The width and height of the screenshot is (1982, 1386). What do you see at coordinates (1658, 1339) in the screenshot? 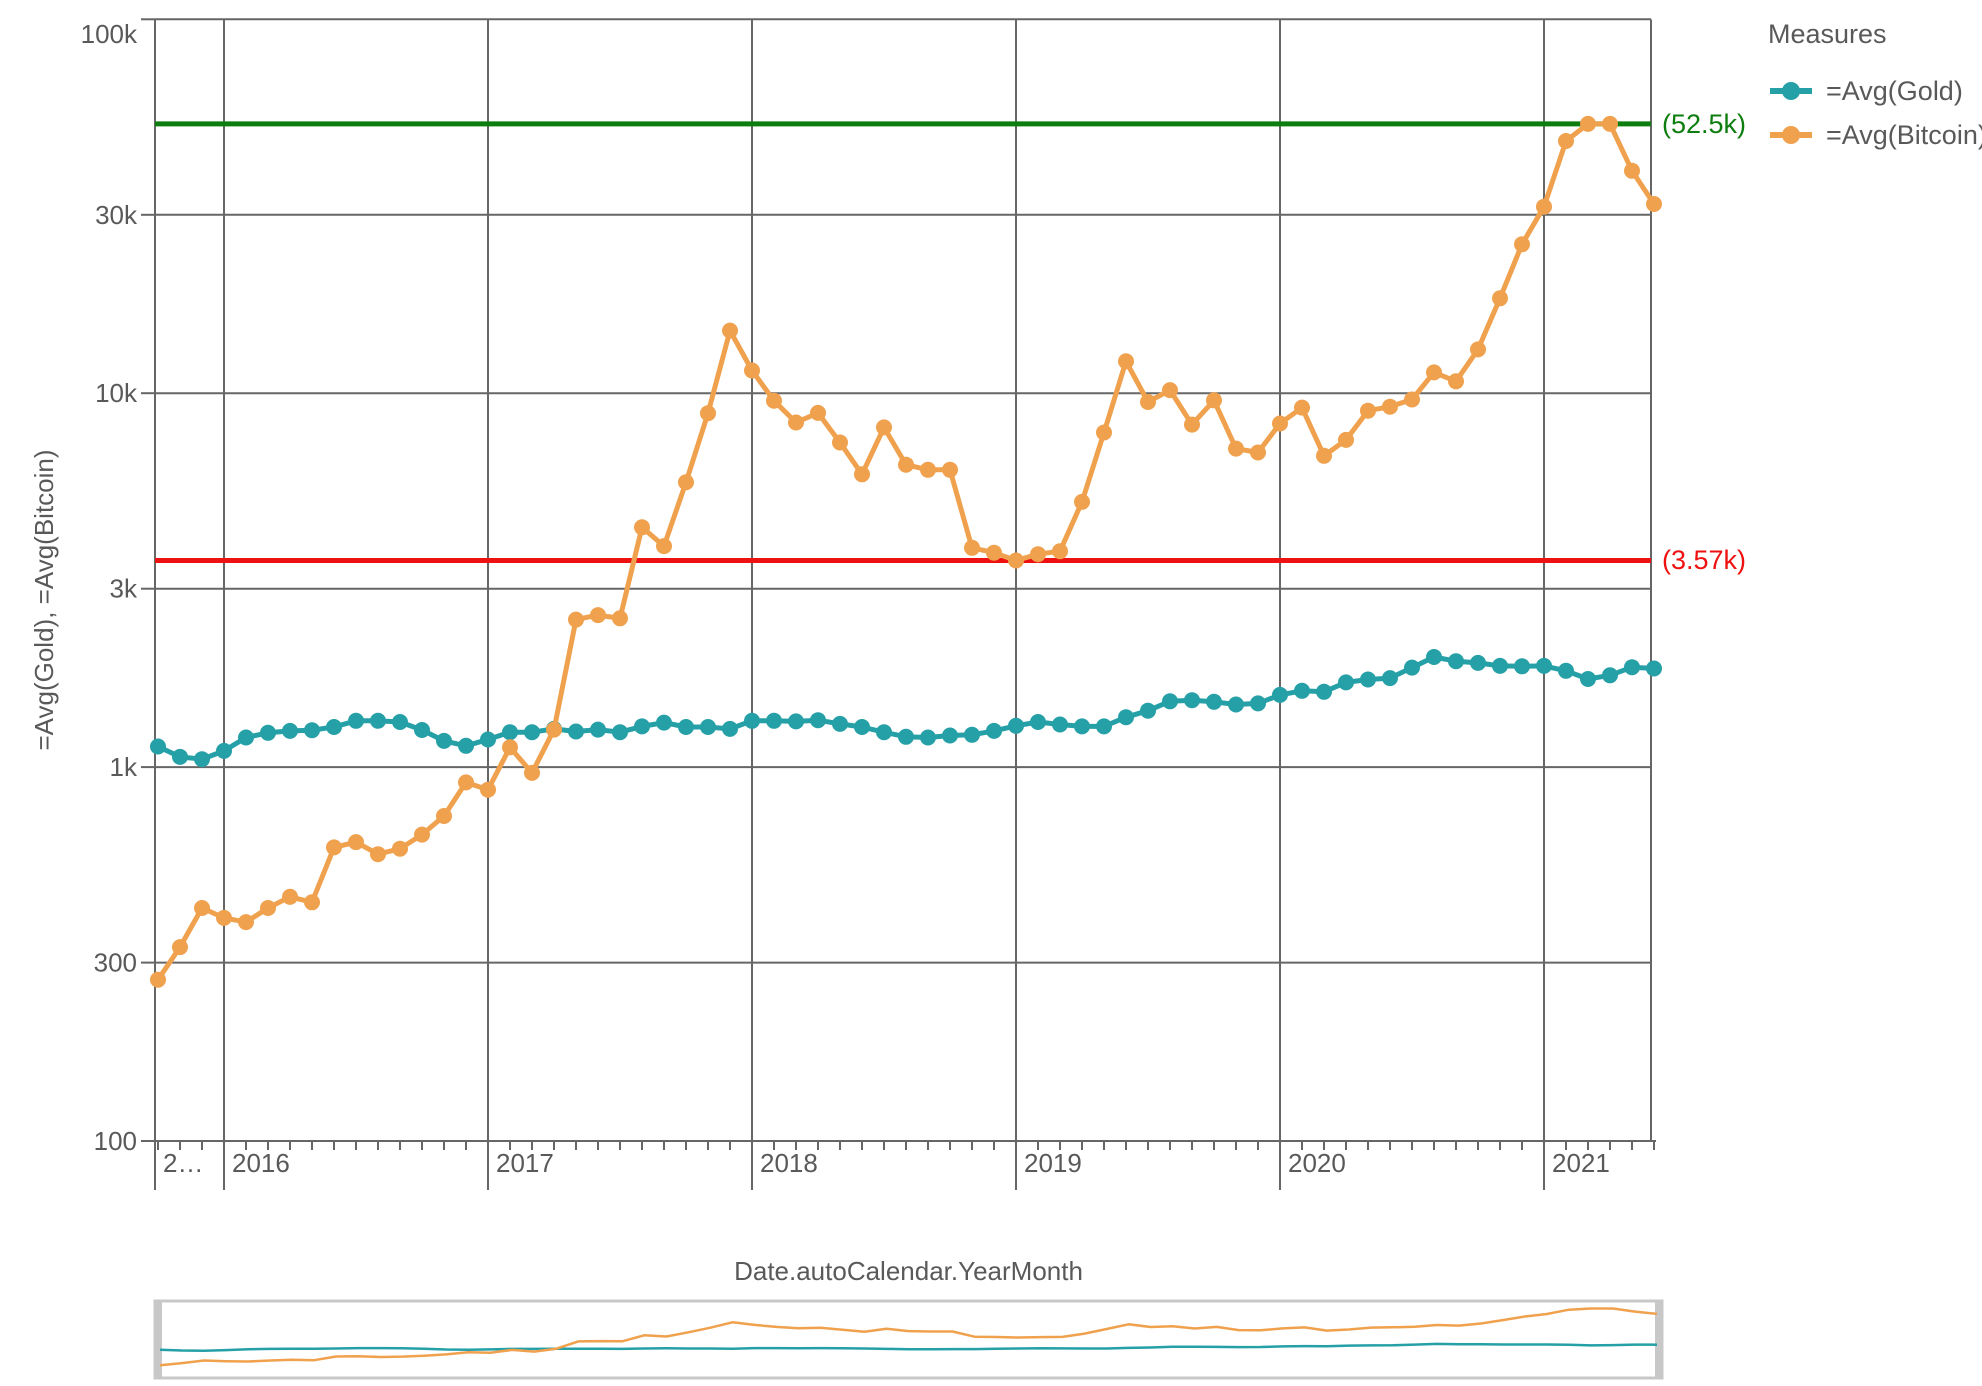
I see `mini-chart-right-handle` at bounding box center [1658, 1339].